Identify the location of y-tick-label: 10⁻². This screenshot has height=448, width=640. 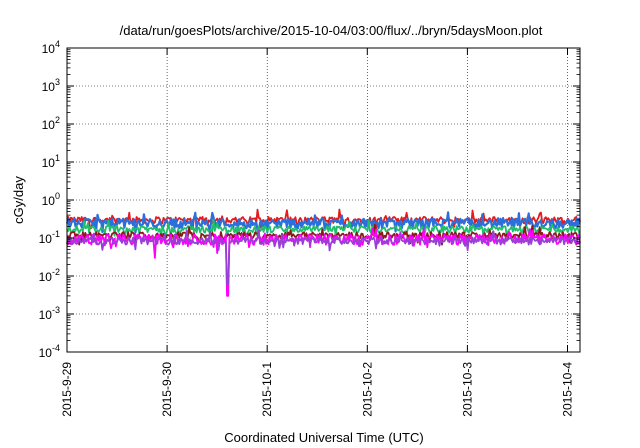
(49, 275).